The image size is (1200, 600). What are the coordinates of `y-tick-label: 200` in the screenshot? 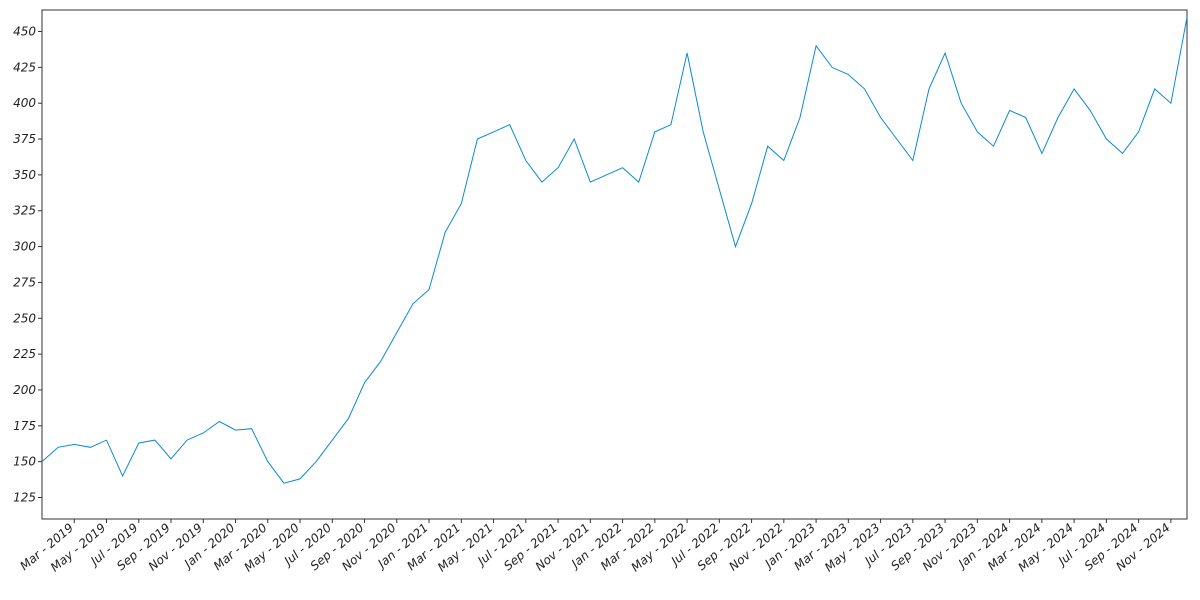 It's located at (24, 390).